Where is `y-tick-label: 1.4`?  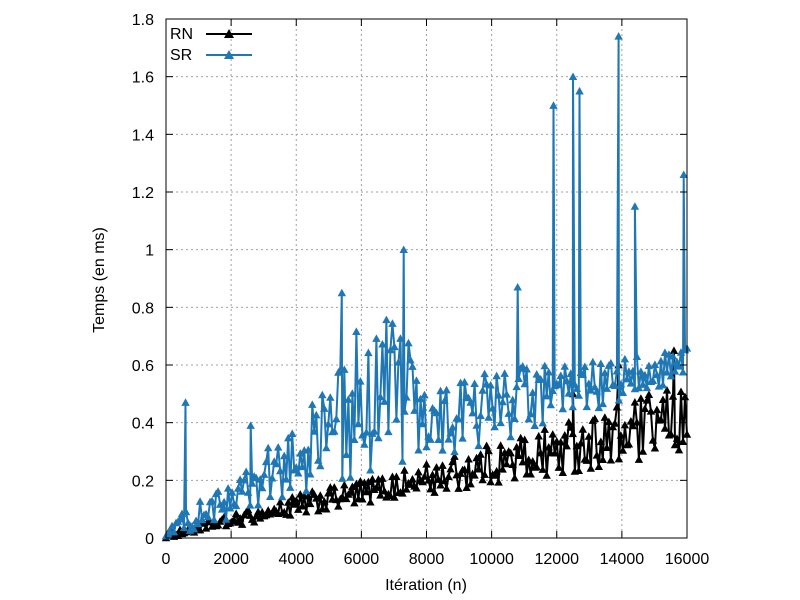
y-tick-label: 1.4 is located at coordinates (143, 135).